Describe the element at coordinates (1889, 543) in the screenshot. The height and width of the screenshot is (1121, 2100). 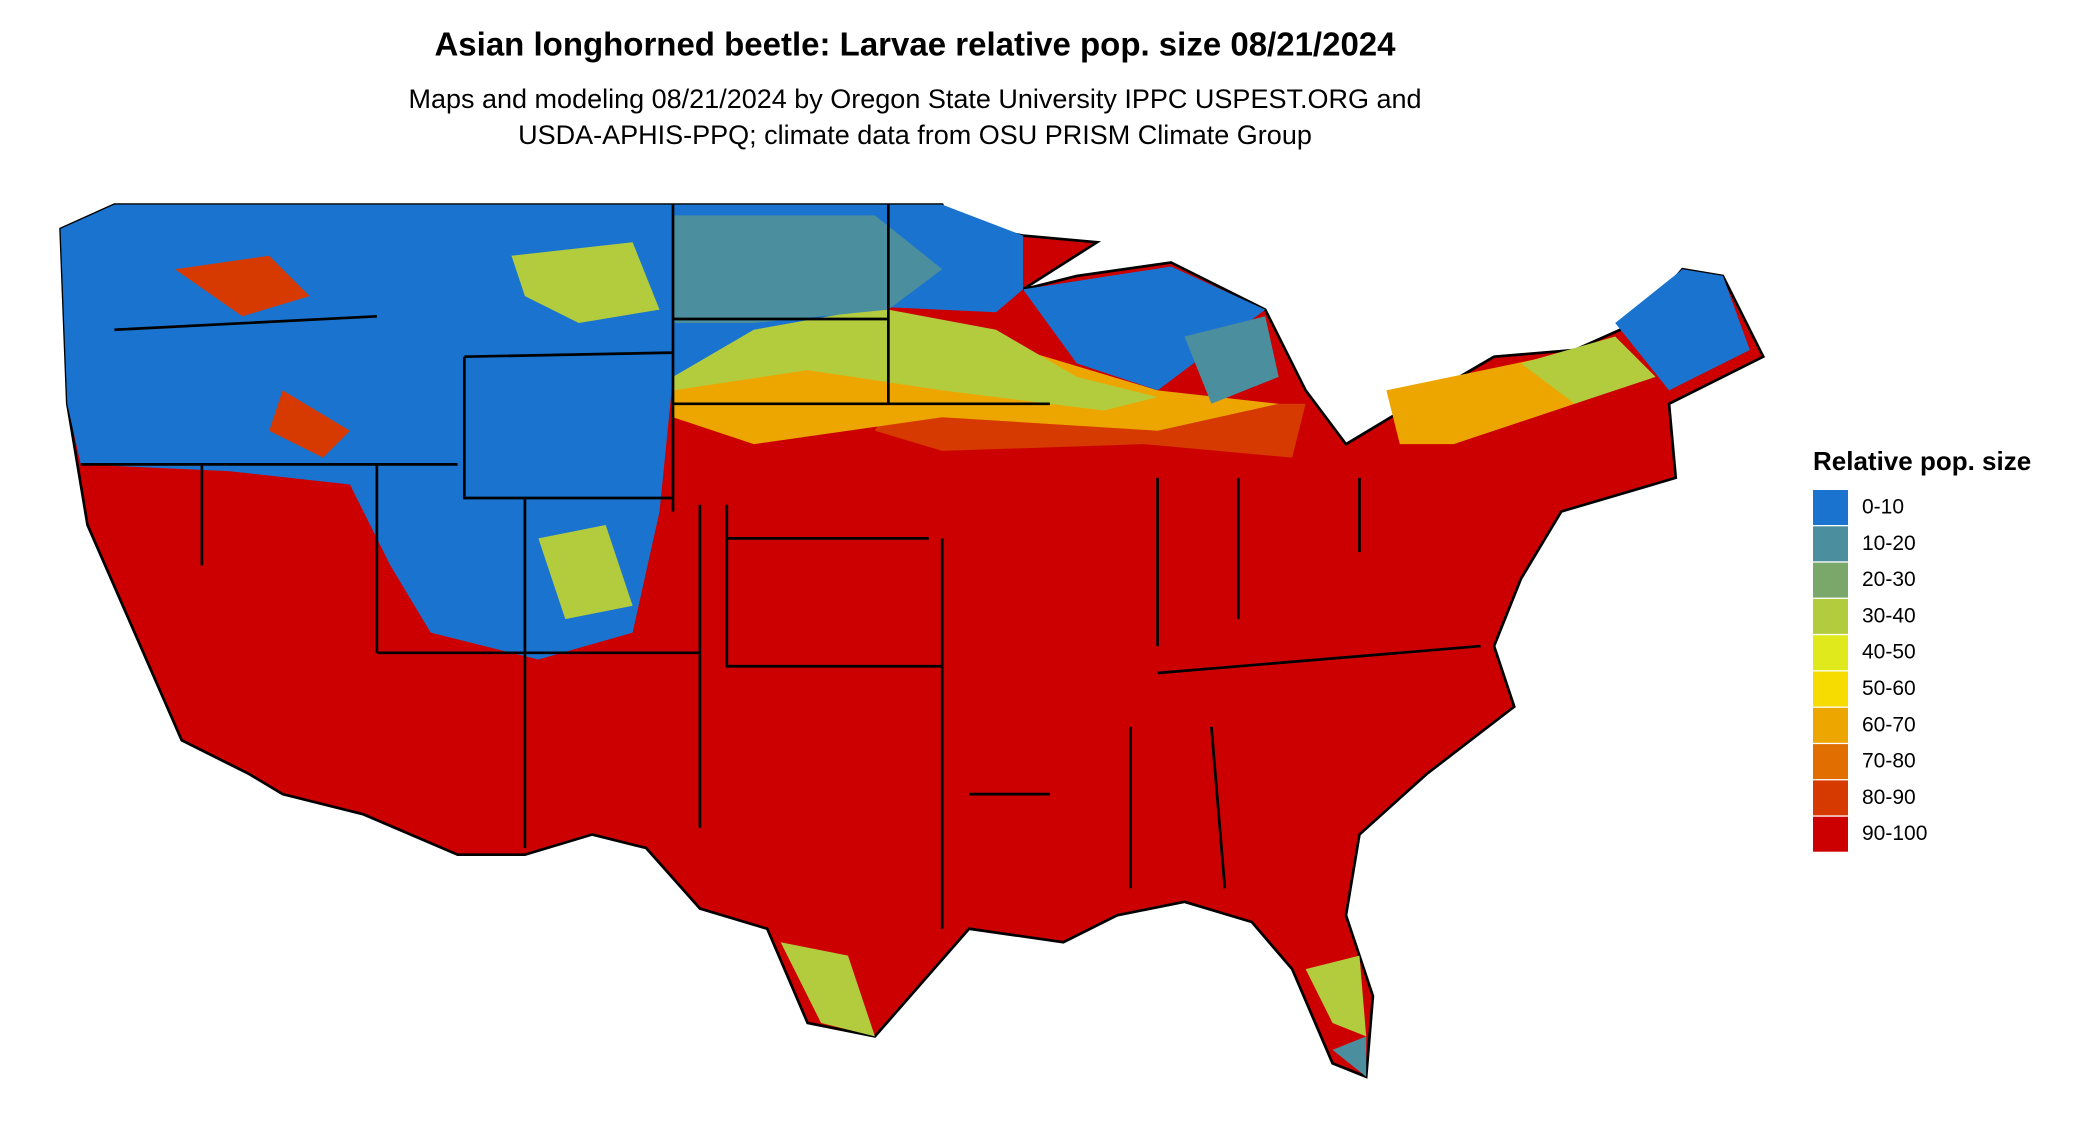
I see `legend-label: 10-20` at that location.